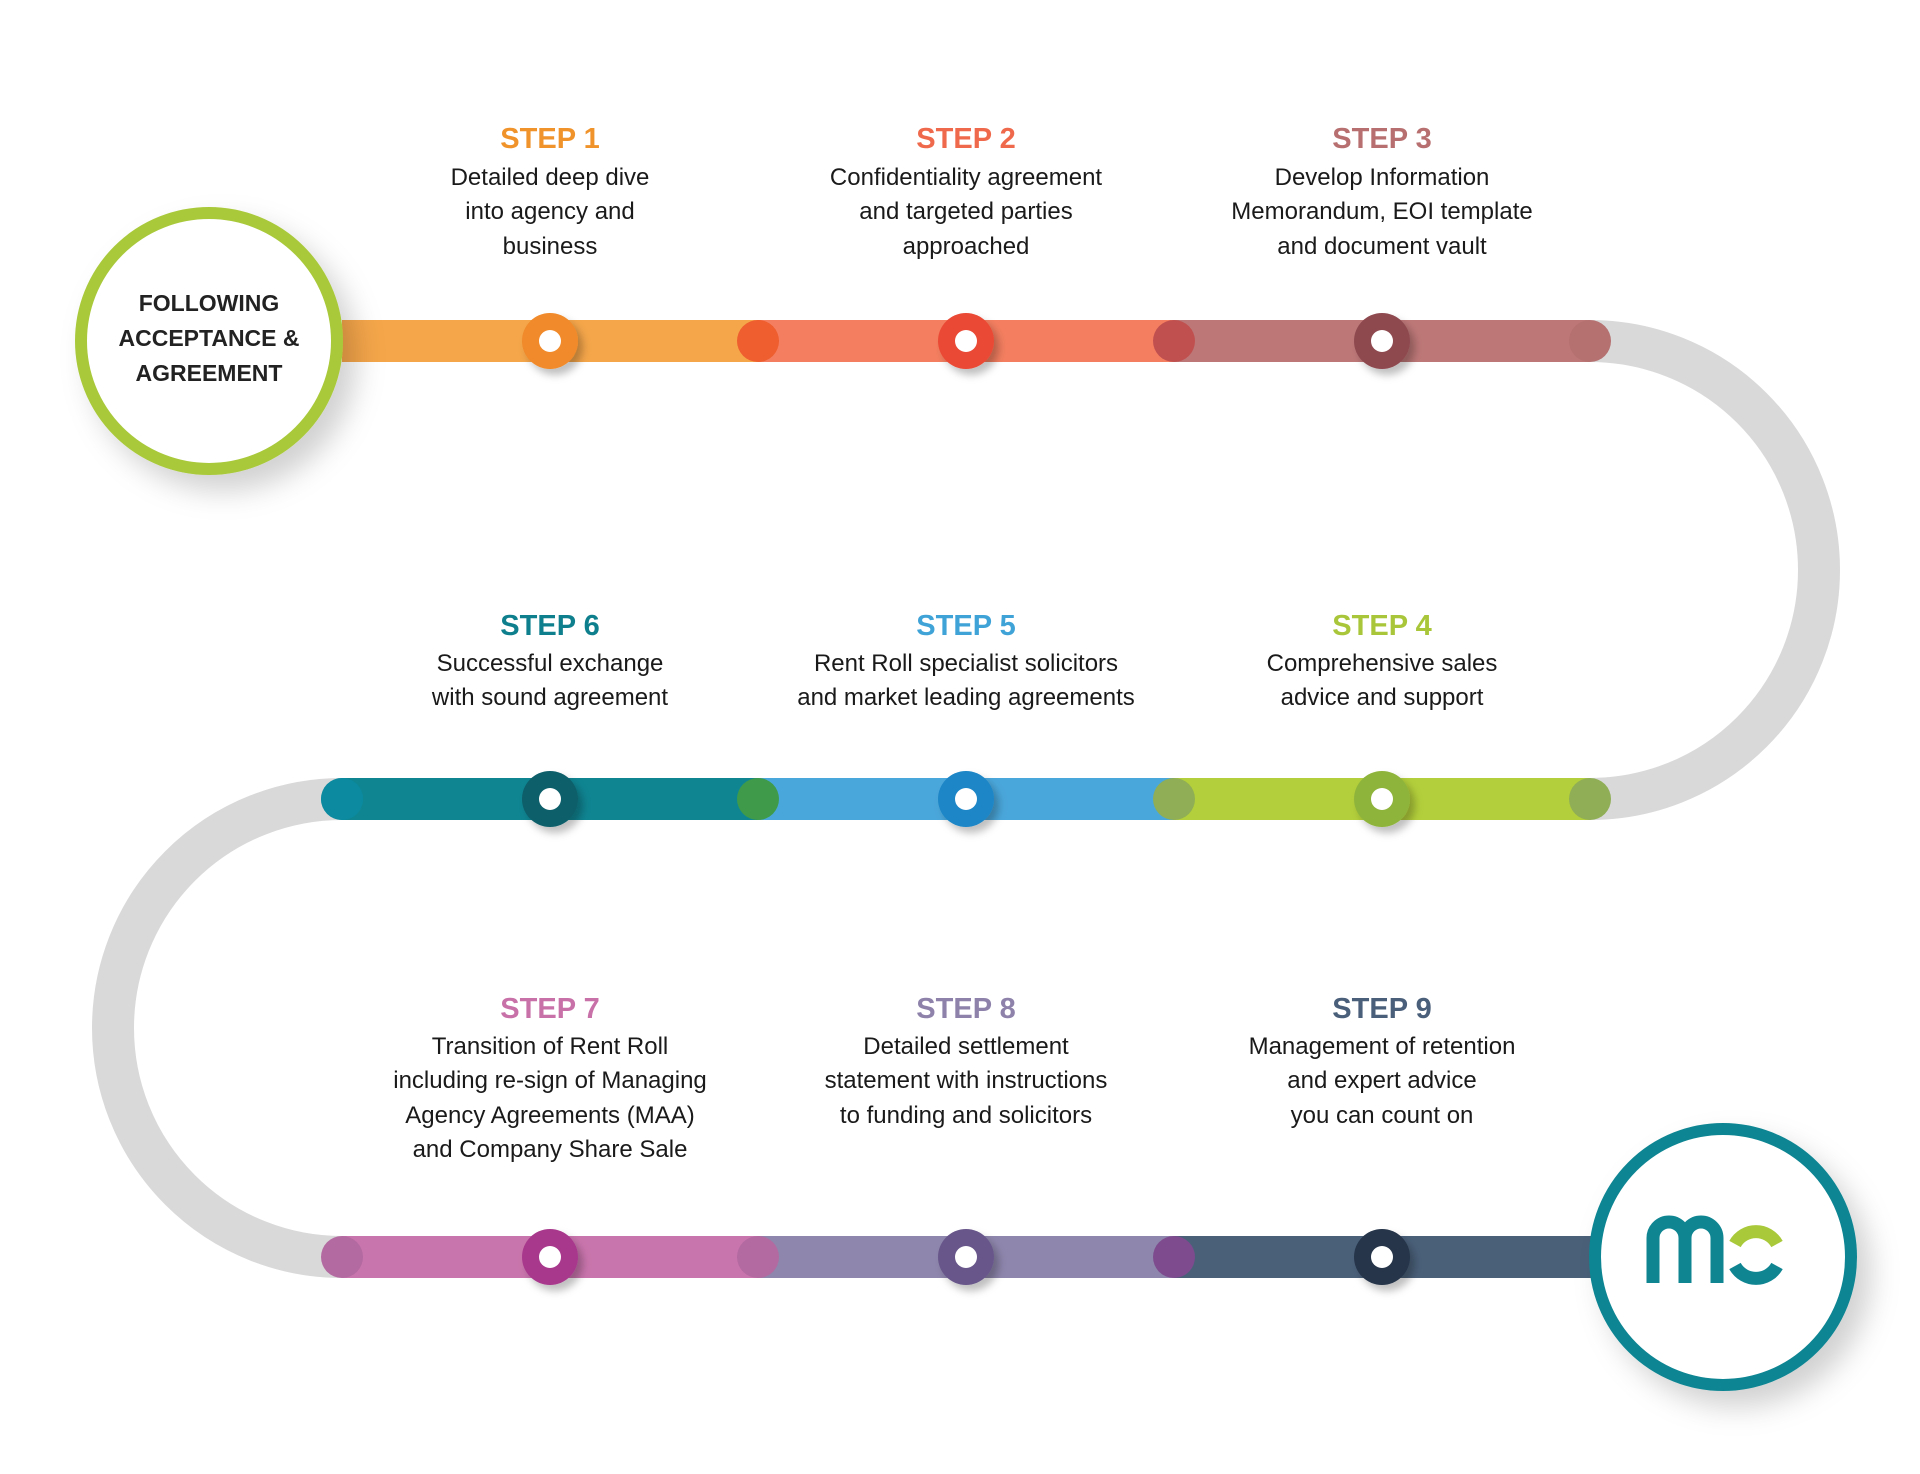 The height and width of the screenshot is (1474, 1920). I want to click on step-label: STEP 3, so click(1381, 139).